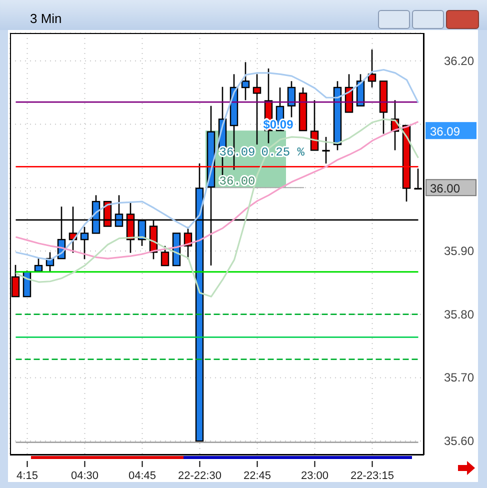 The image size is (487, 488). What do you see at coordinates (27, 476) in the screenshot?
I see `x-tick-label: 4:15` at bounding box center [27, 476].